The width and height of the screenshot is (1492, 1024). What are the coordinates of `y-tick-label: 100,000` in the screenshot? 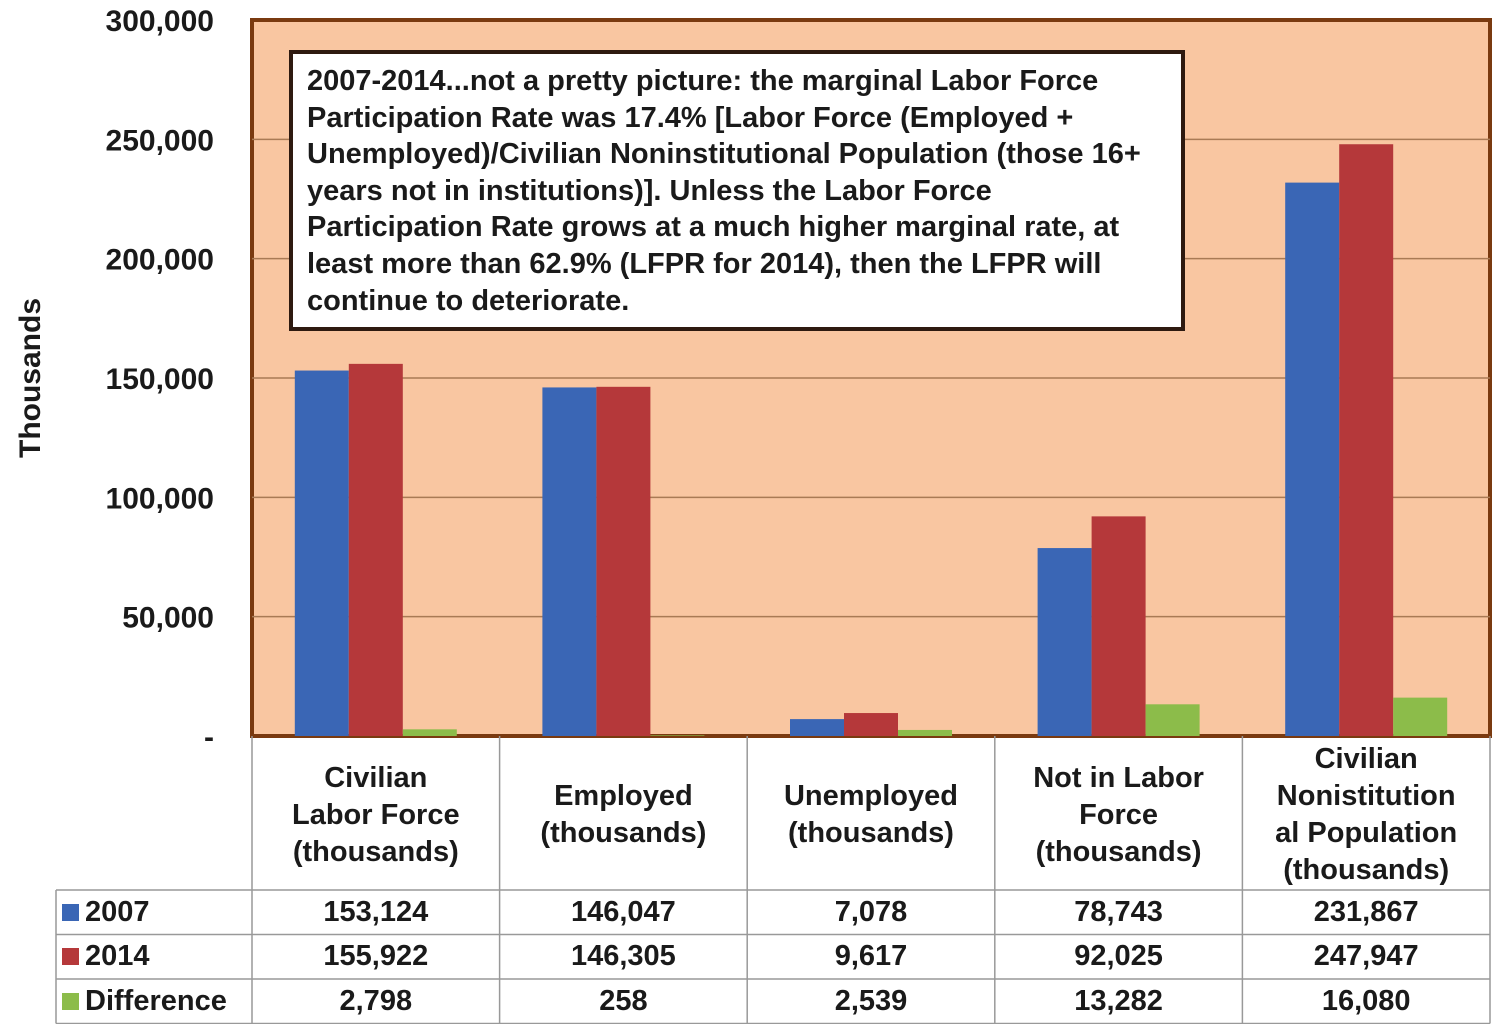 It's located at (160, 498).